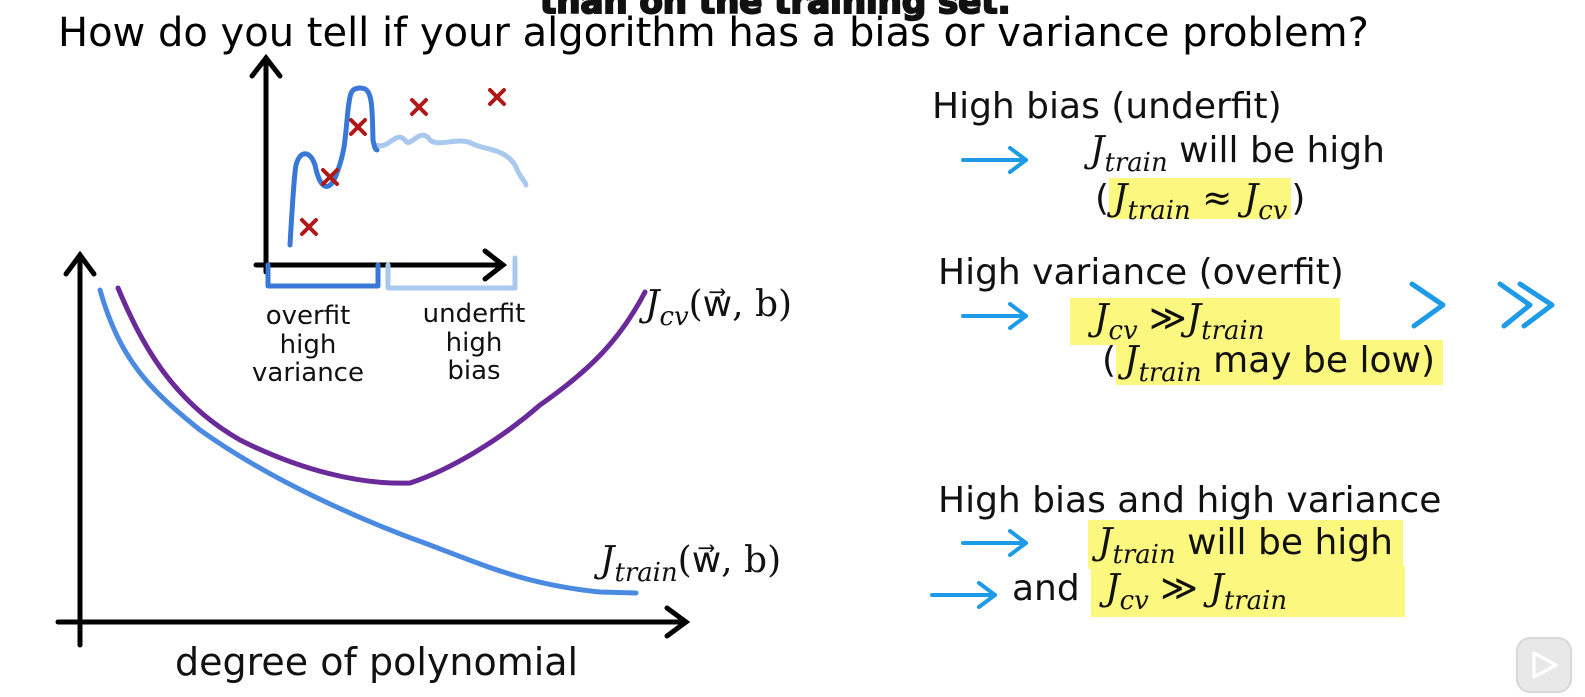 This screenshot has width=1585, height=697. I want to click on both-line1: Jtrain will be high, so click(1245, 545).